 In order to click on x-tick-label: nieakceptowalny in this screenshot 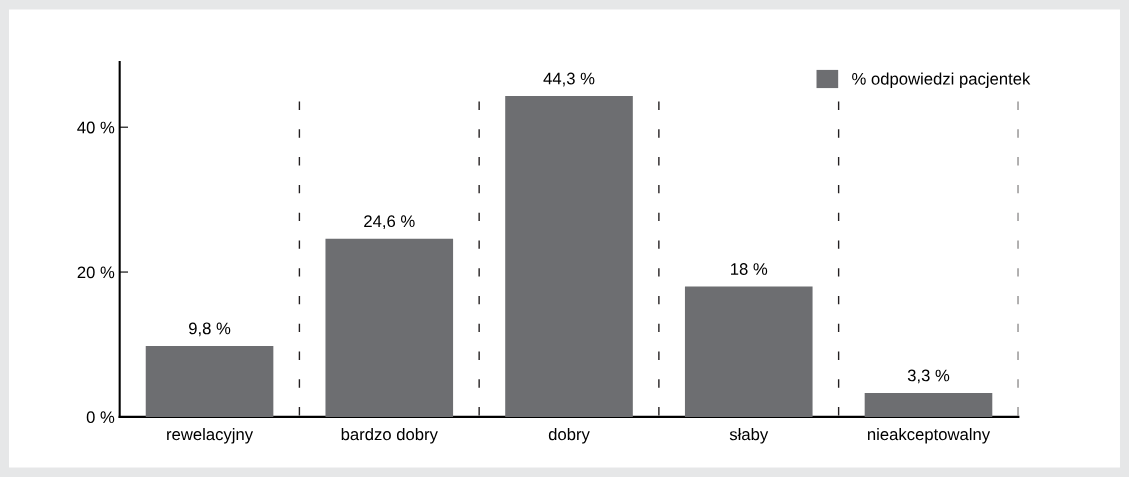, I will do `click(929, 436)`.